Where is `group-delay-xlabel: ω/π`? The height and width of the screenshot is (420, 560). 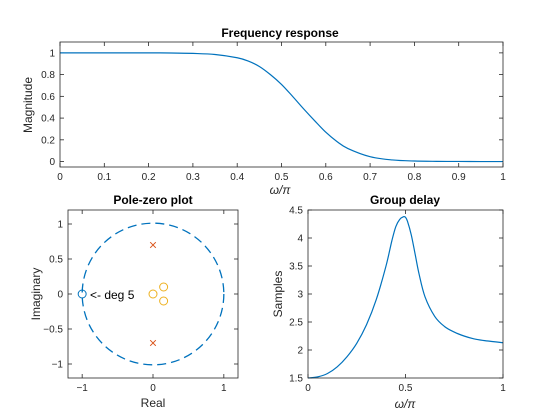
group-delay-xlabel: ω/π is located at coordinates (406, 404).